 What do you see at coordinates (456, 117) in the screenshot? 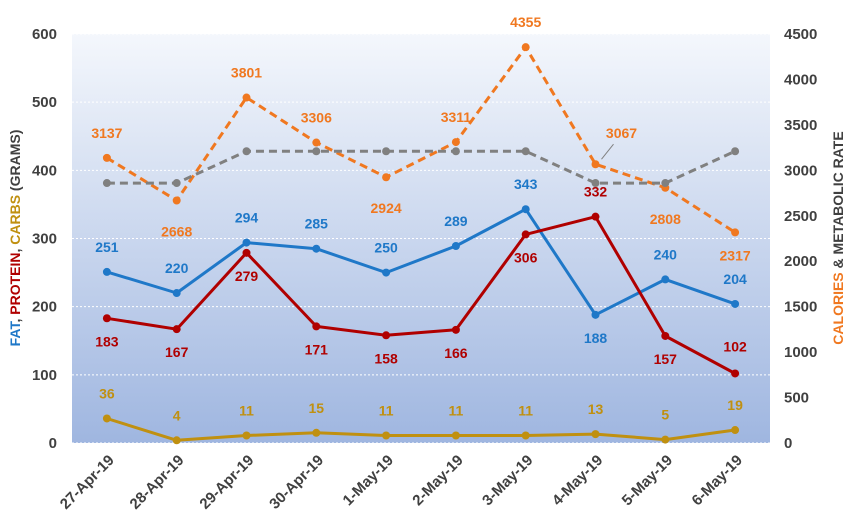
I see `data-label-calories: 3311` at bounding box center [456, 117].